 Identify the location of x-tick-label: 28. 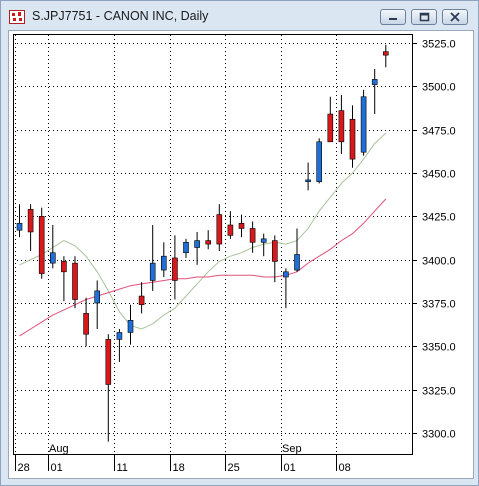
(24, 468).